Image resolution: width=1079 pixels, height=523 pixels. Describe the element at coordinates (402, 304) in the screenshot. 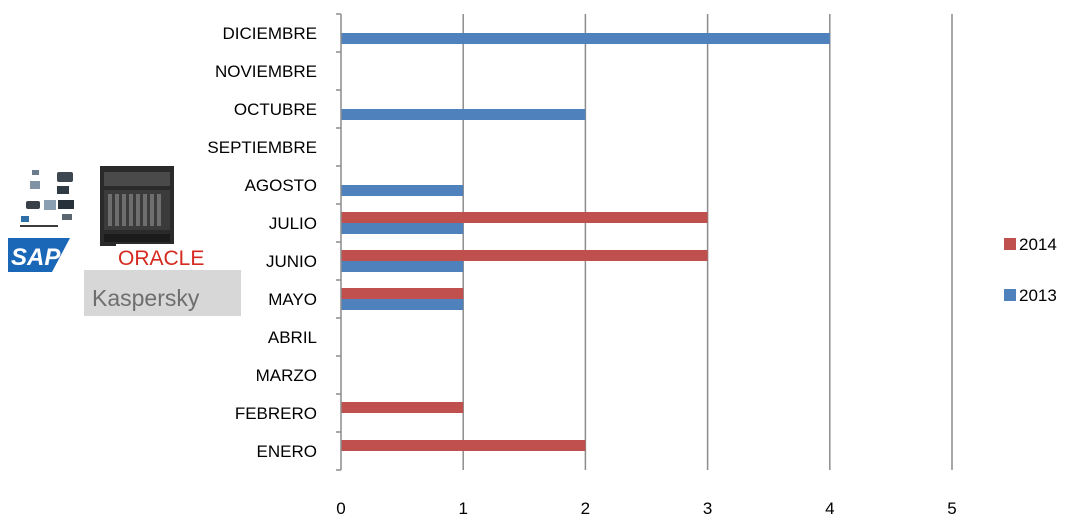

I see `bar-2013-mayo` at that location.